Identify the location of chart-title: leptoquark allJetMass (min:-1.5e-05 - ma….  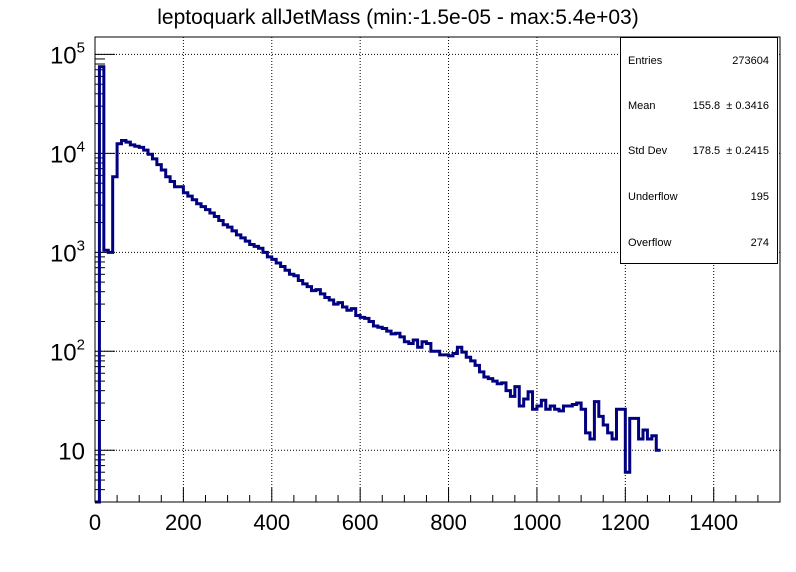
(398, 17).